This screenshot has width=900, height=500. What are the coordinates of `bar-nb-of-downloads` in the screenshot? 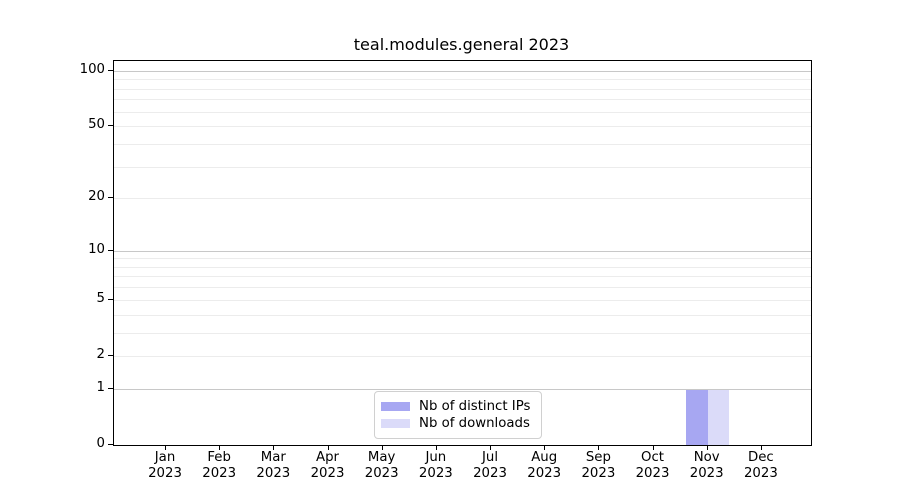 It's located at (718, 416).